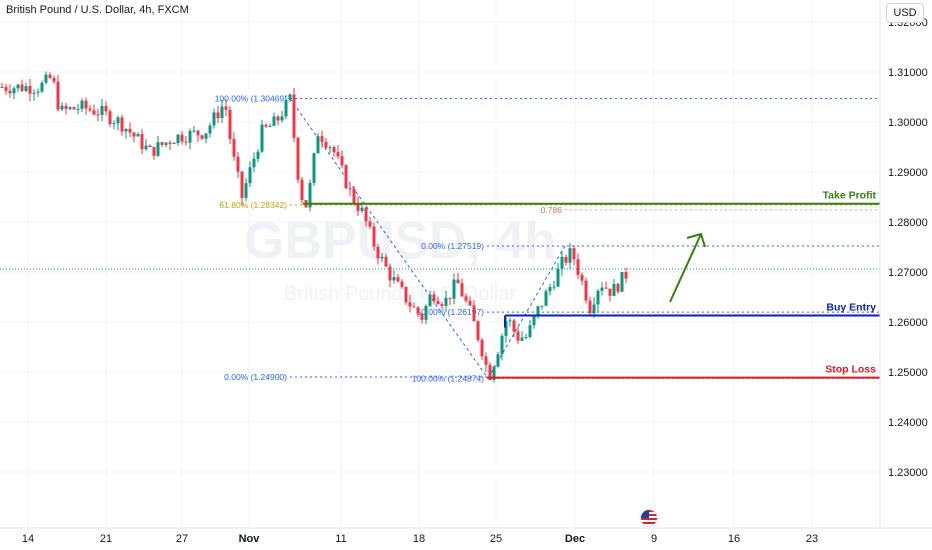  Describe the element at coordinates (450, 312) in the screenshot. I see `fib-level-label: 50.00% (1.26197)` at that location.